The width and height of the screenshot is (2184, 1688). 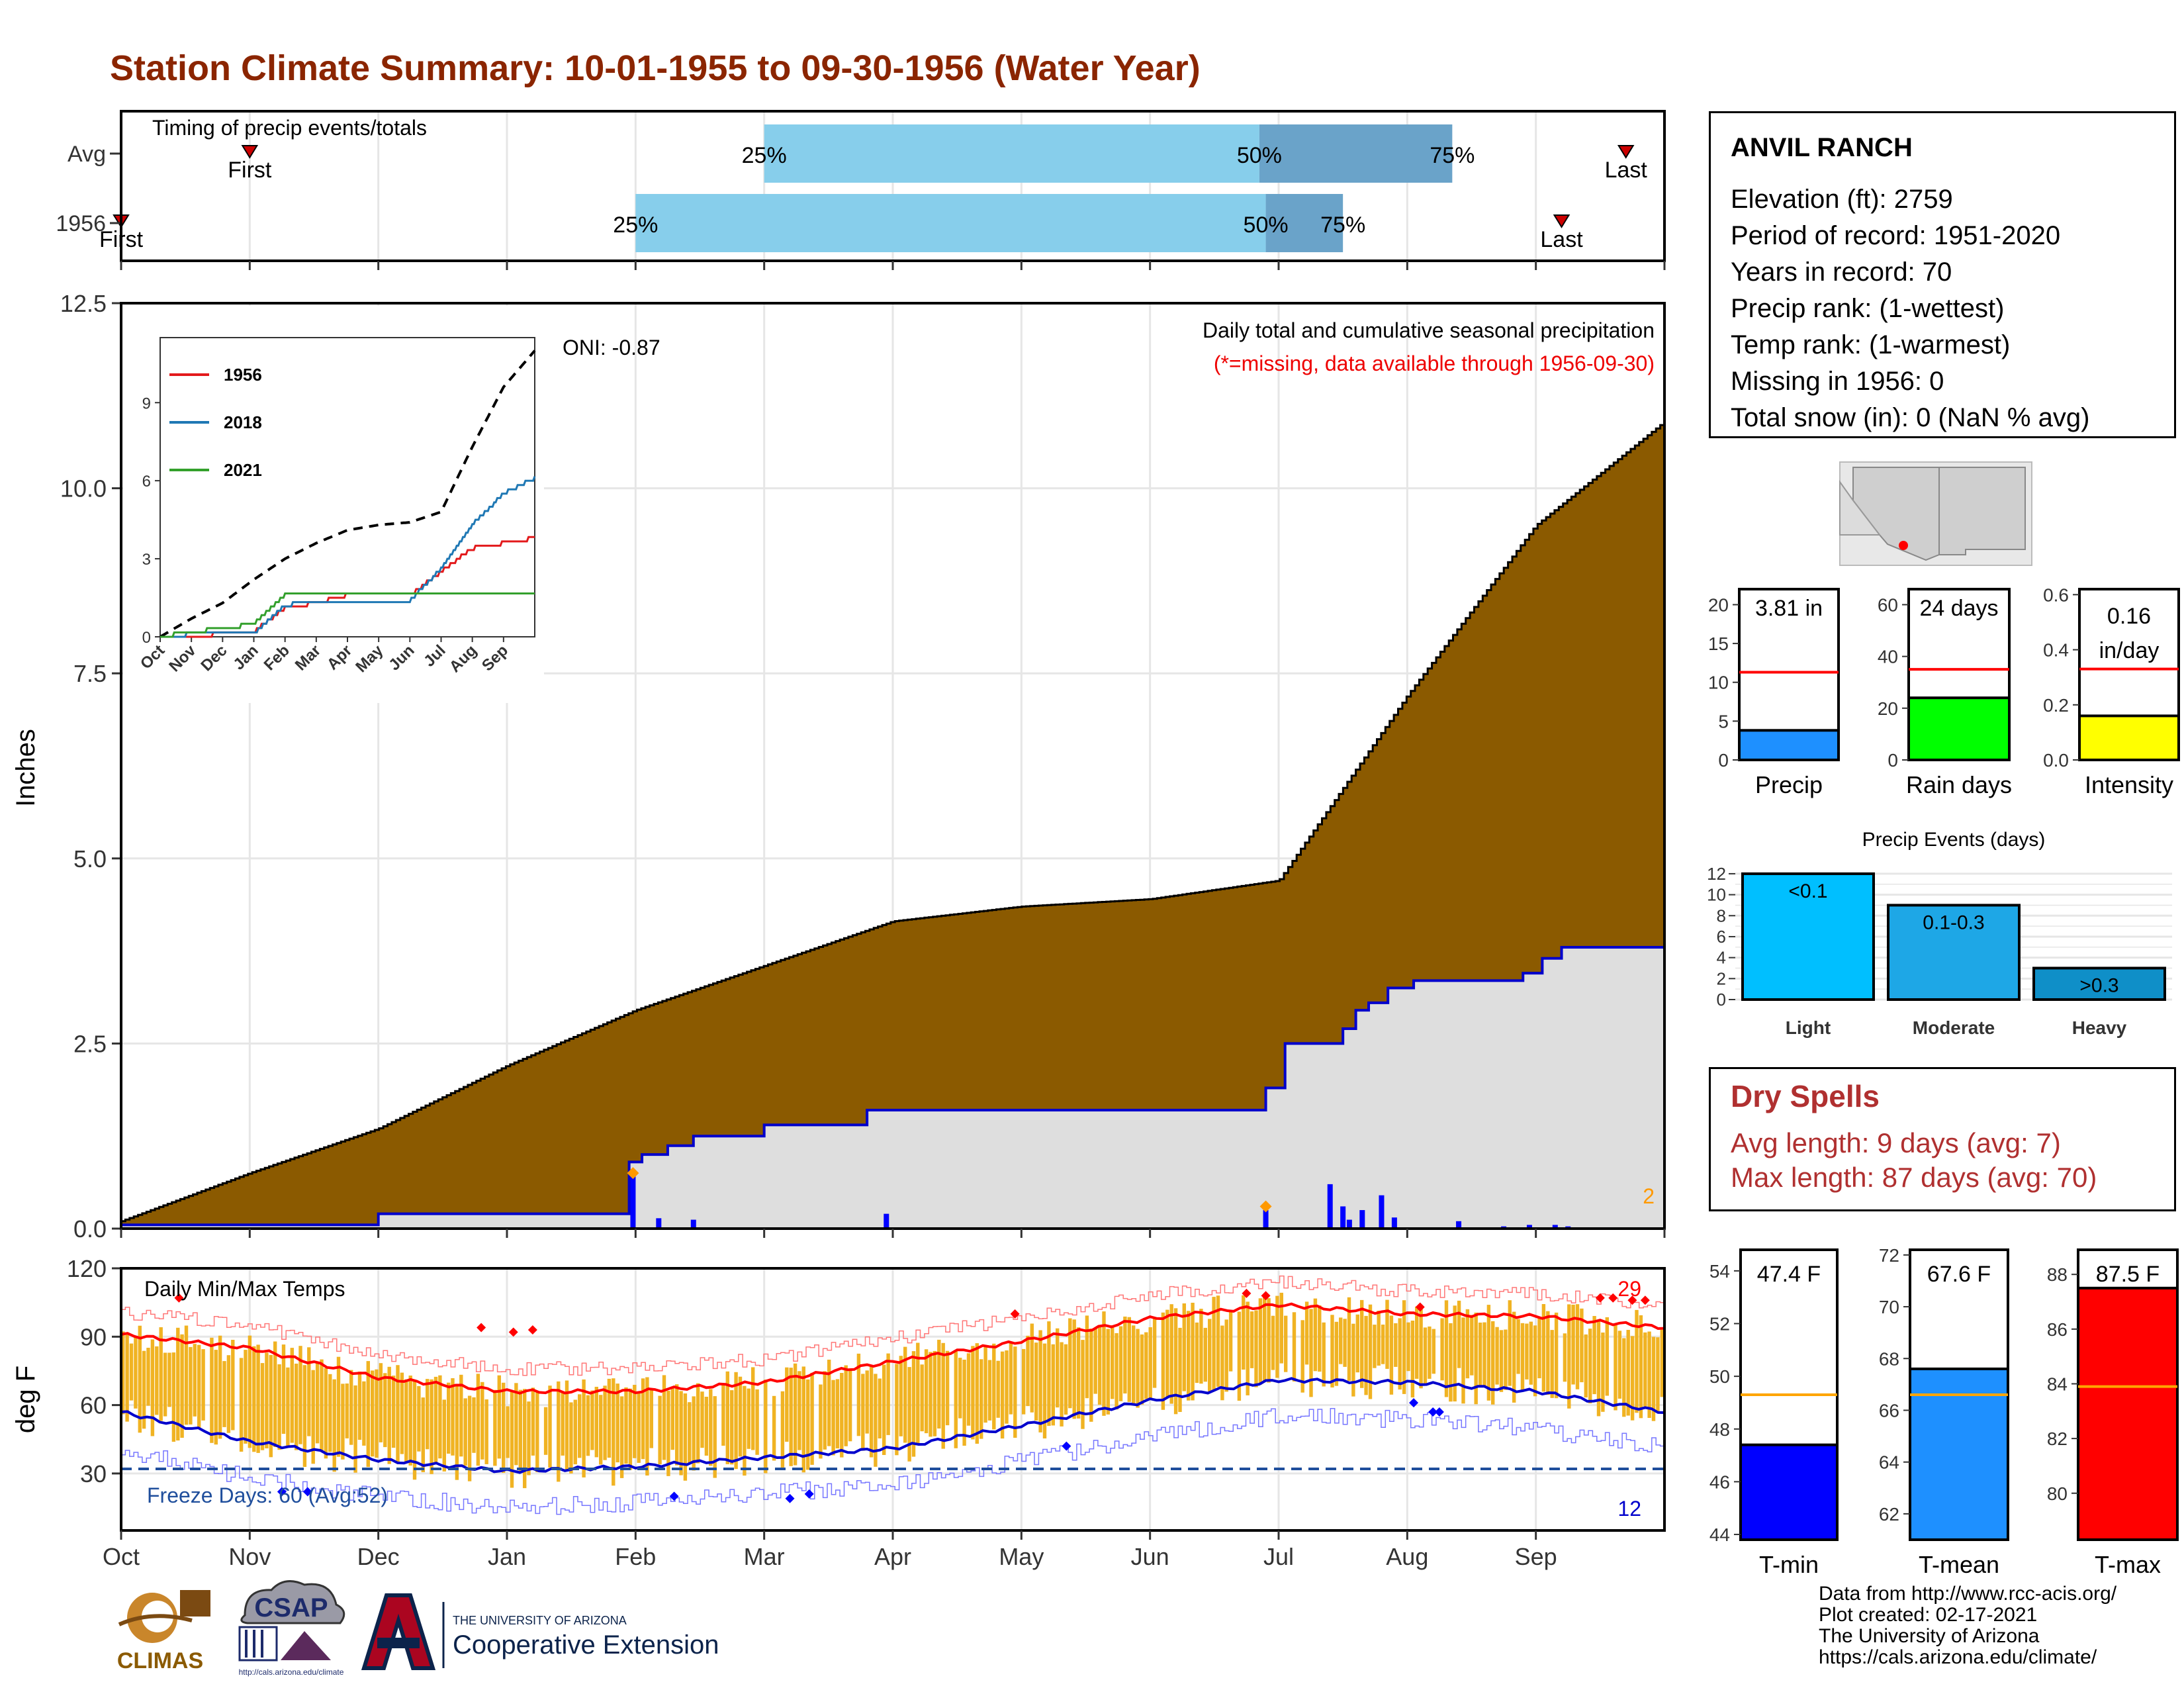 I want to click on precip-y-tick-label: 12.5, so click(x=83, y=303).